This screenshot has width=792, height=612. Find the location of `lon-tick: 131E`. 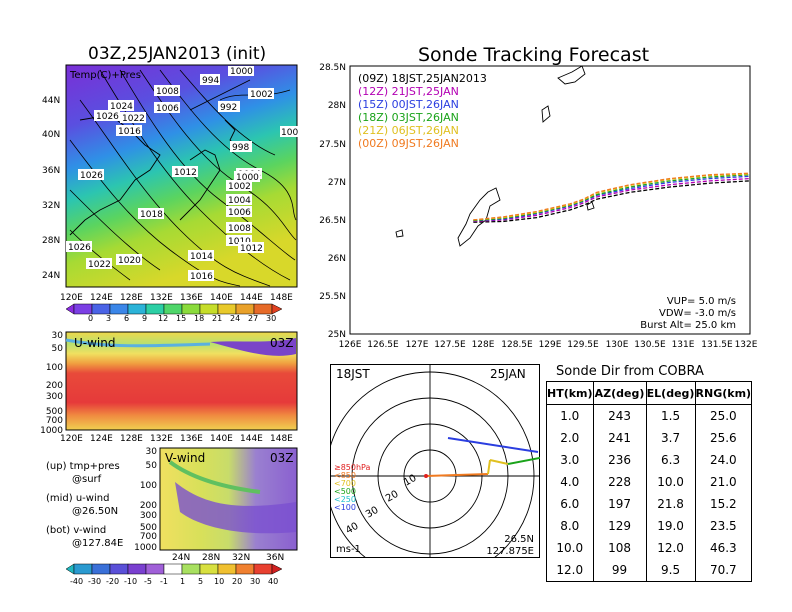

lon-tick: 131E is located at coordinates (683, 345).